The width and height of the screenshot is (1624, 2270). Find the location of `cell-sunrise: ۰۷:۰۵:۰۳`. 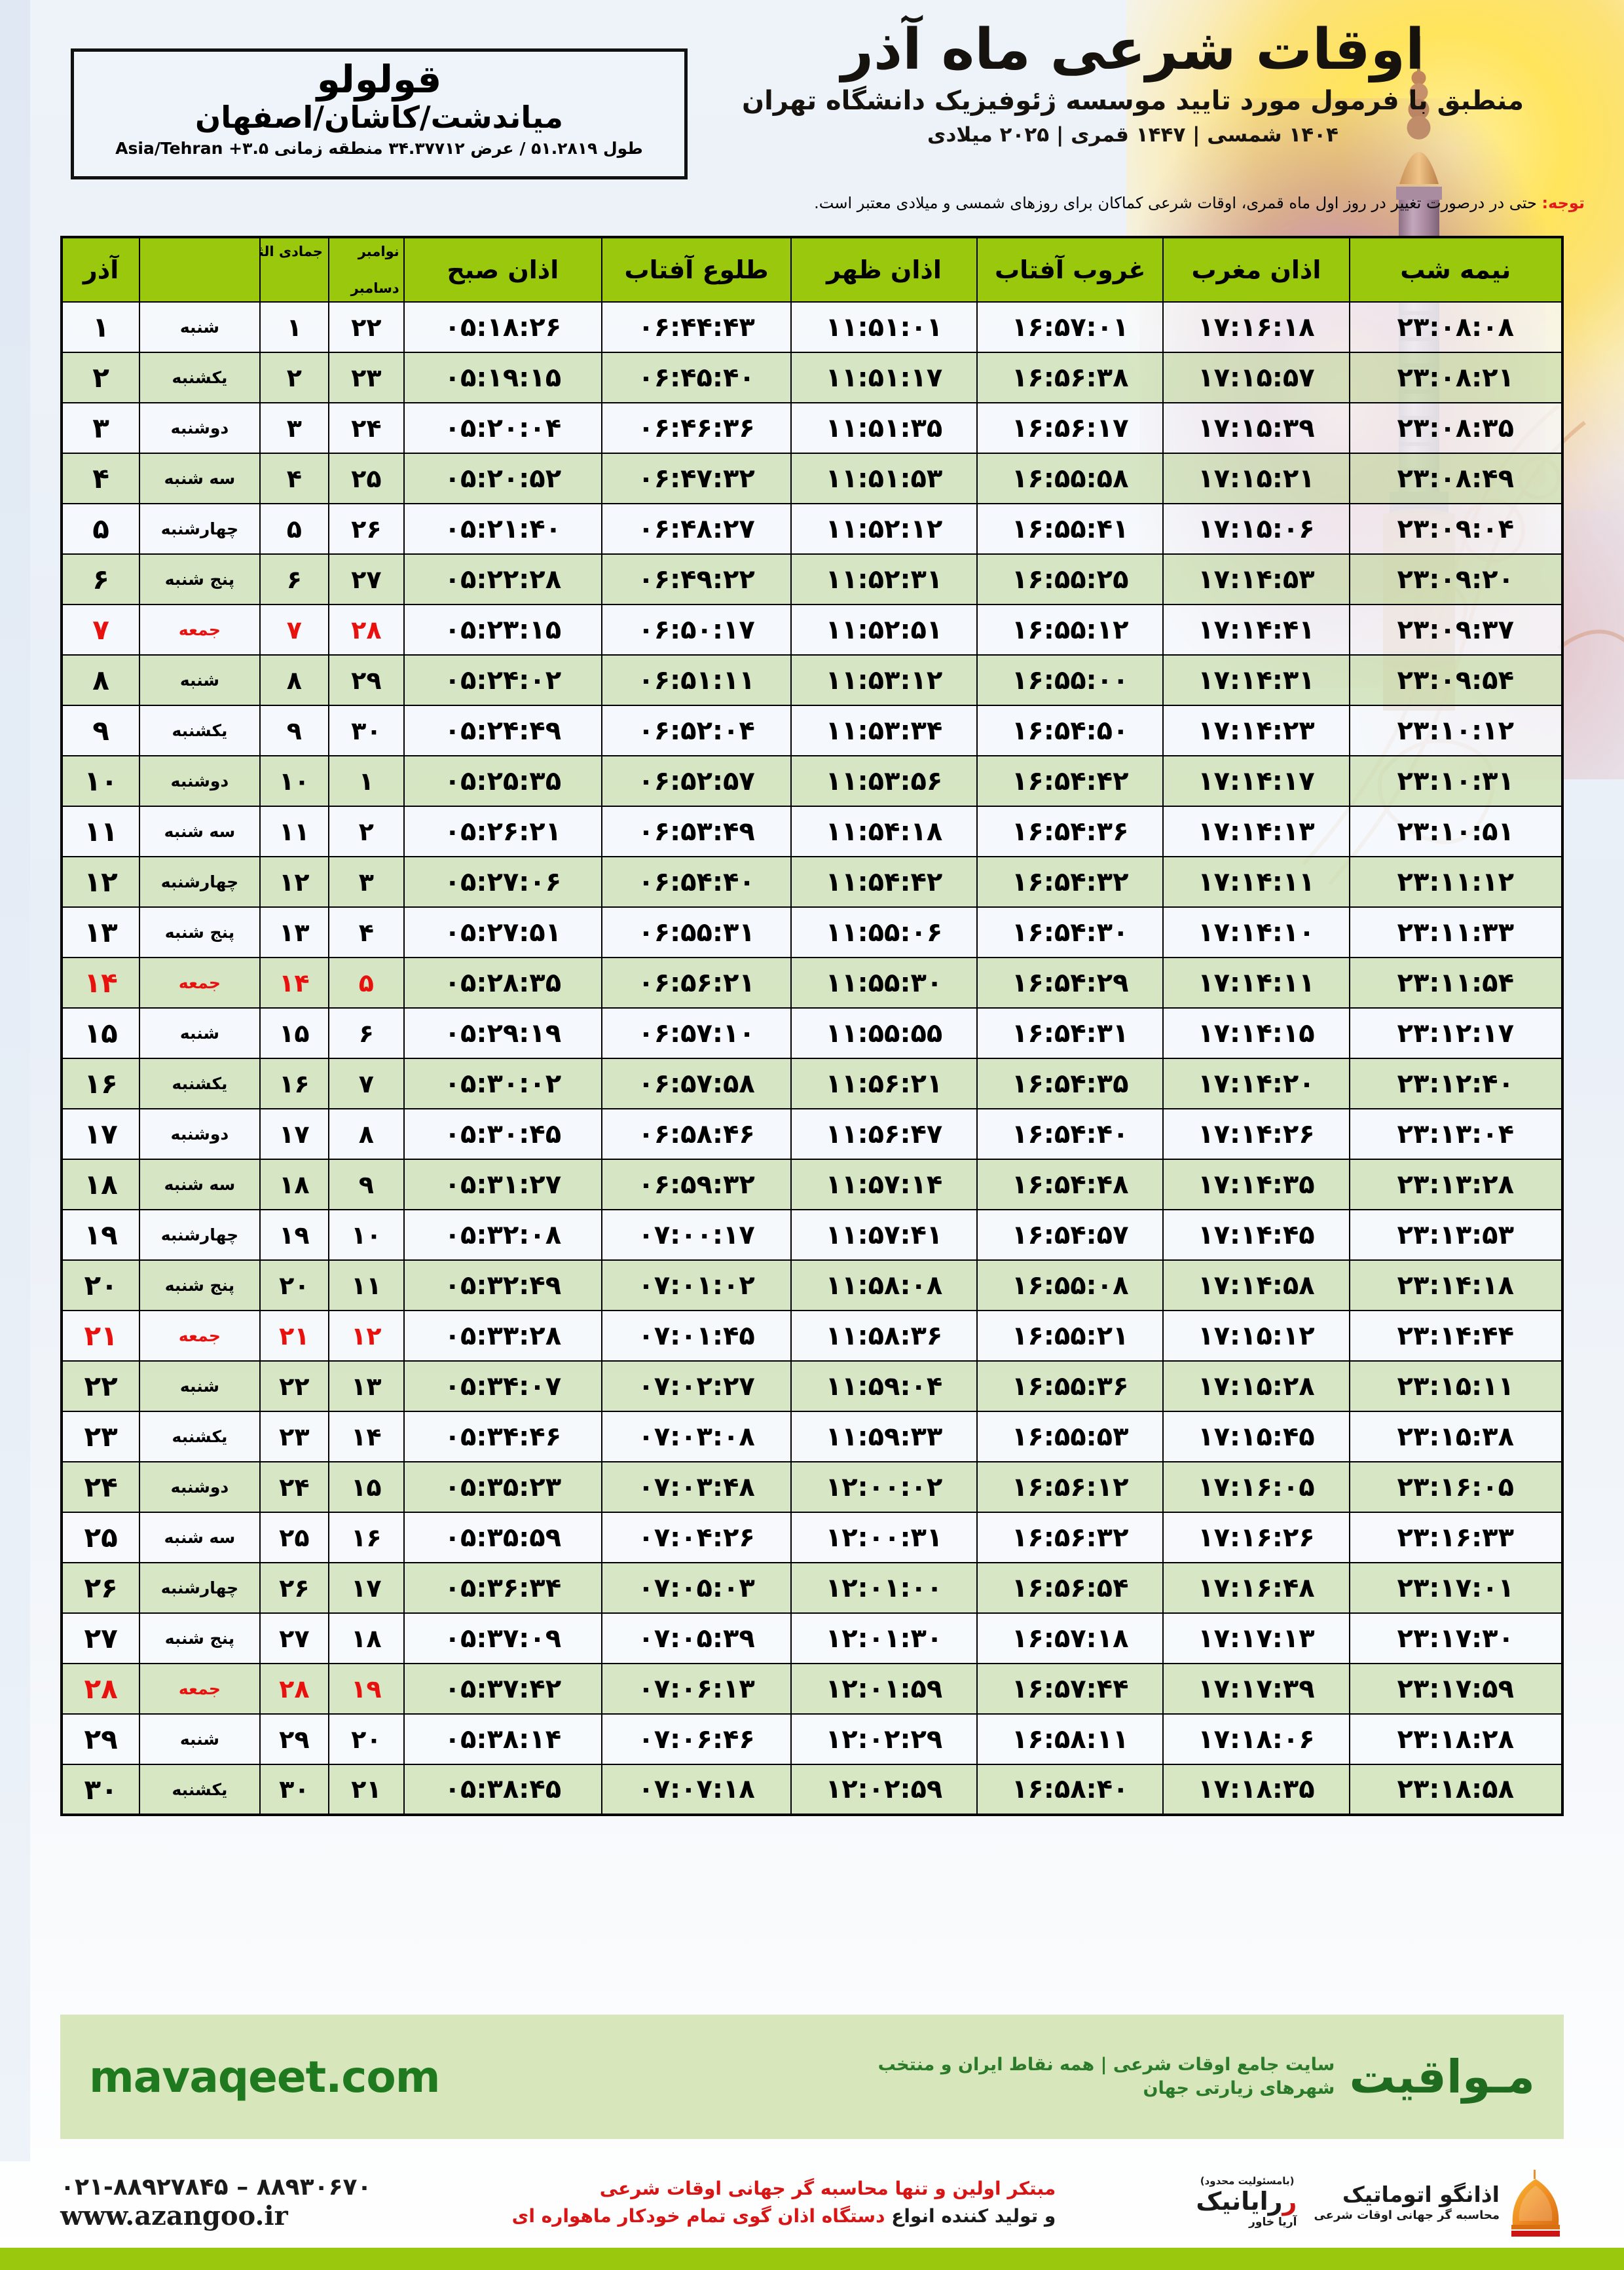

cell-sunrise: ۰۷:۰۵:۰۳ is located at coordinates (696, 1588).